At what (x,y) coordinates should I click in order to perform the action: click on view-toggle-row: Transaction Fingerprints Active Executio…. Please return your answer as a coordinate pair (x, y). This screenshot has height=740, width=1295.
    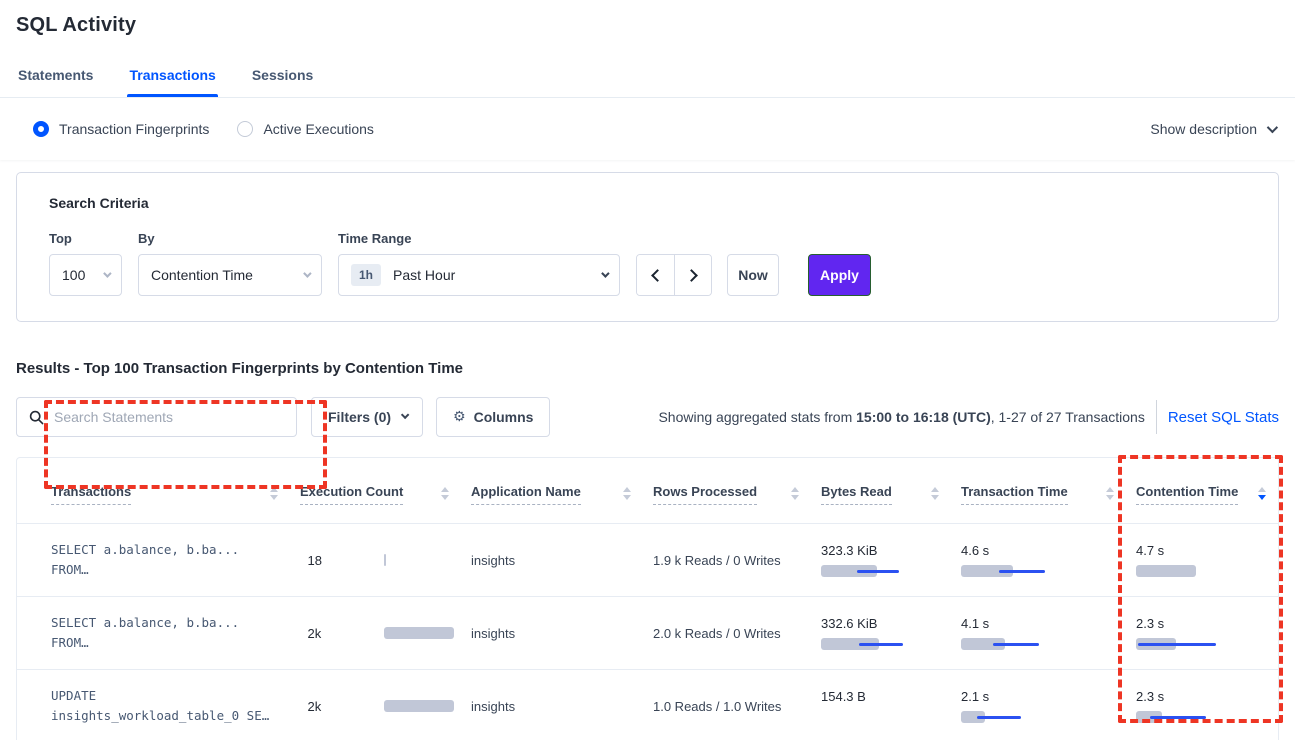
    Looking at the image, I should click on (647, 129).